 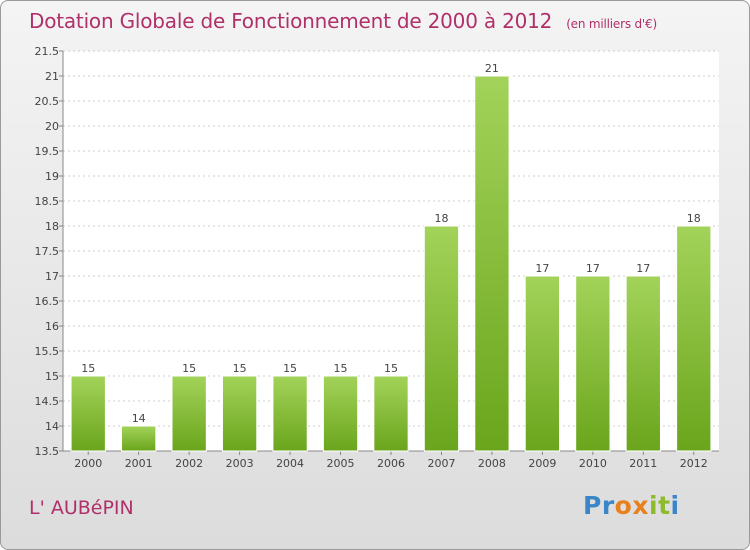 I want to click on y-tick-label: 20, so click(x=52, y=126).